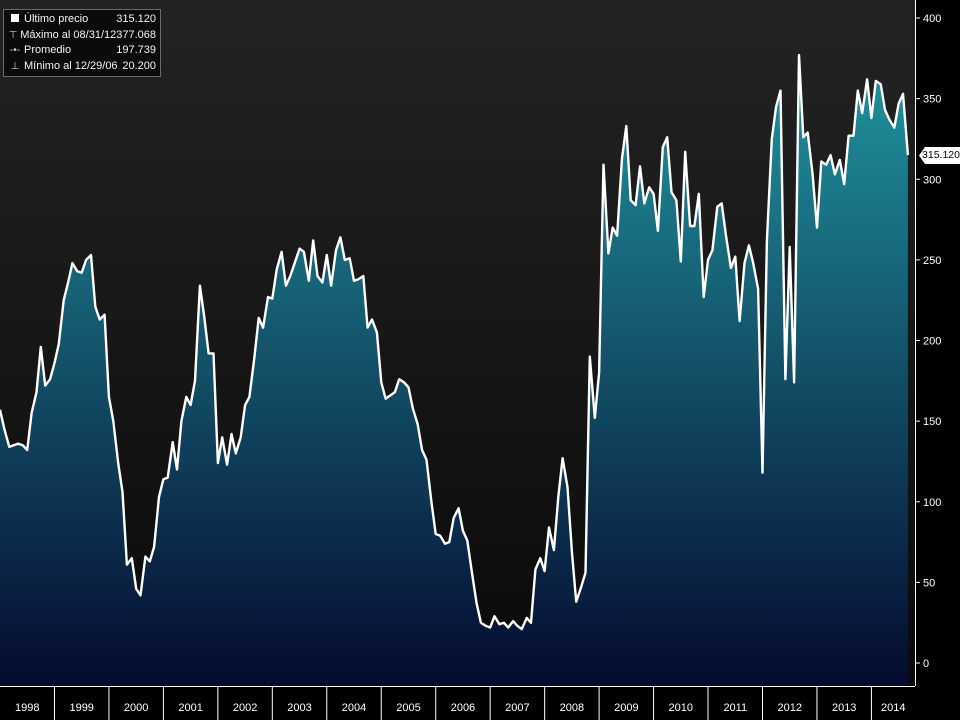  What do you see at coordinates (139, 65) in the screenshot?
I see `legend-value: 20.200` at bounding box center [139, 65].